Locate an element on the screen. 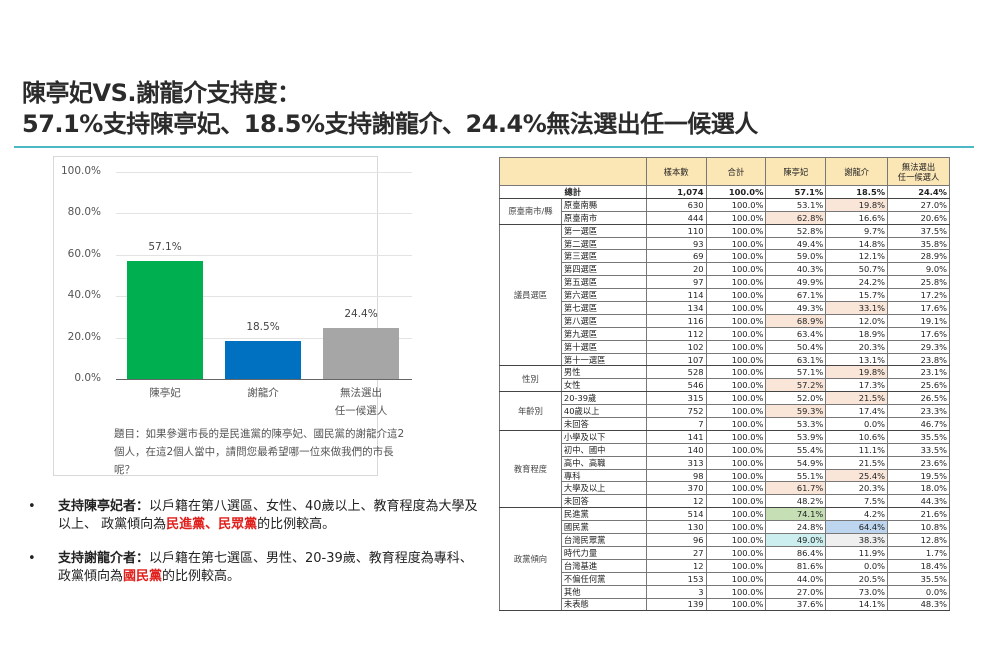  group-label: 年齡別 is located at coordinates (530, 411).